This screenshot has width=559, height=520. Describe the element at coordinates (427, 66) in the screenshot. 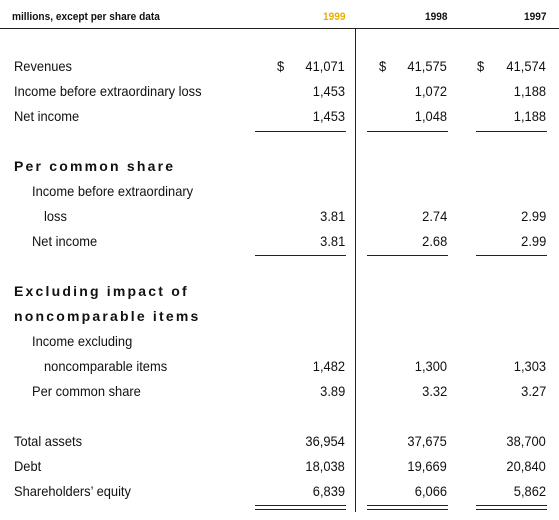

I see `cell-value: 41,575` at that location.